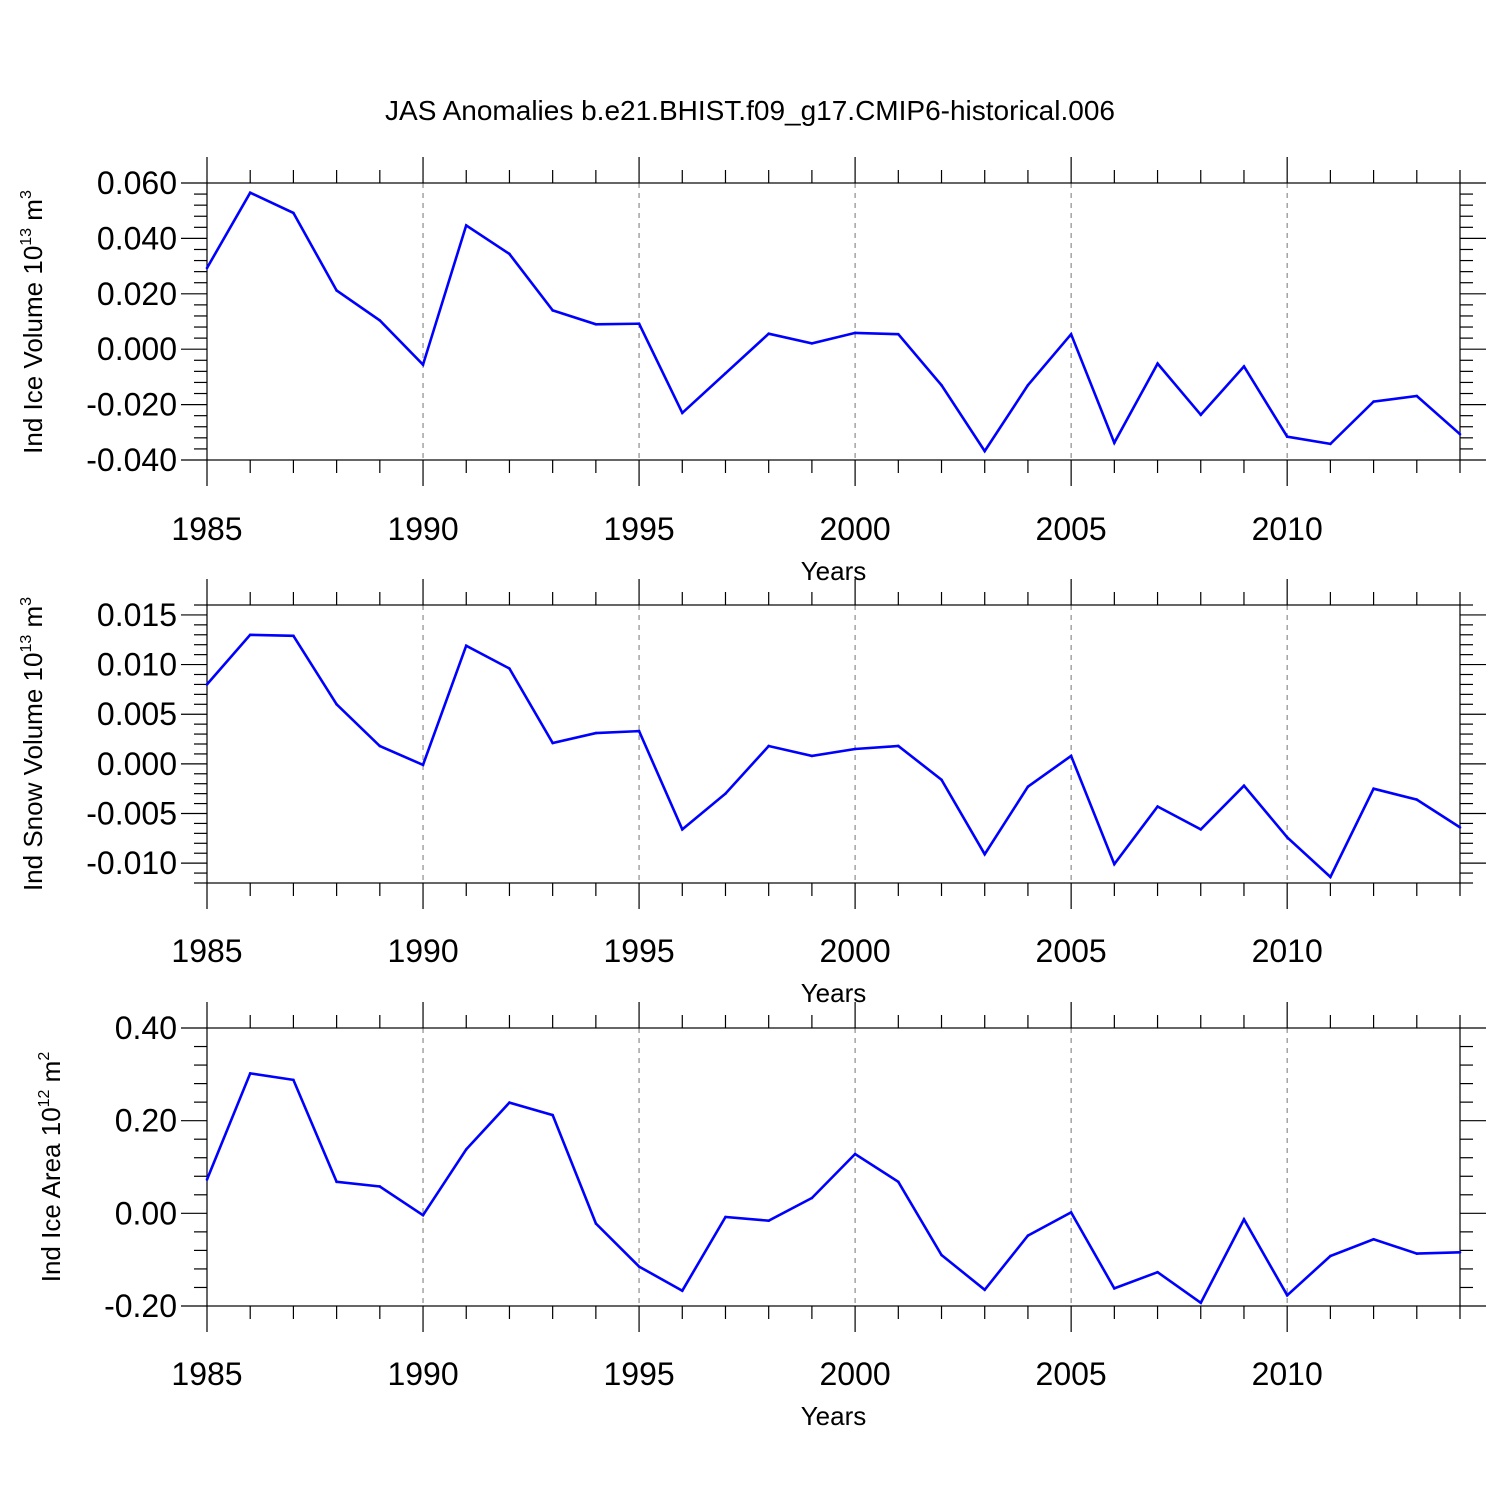 The width and height of the screenshot is (1500, 1500). I want to click on y-tick-label: 0.00, so click(146, 1213).